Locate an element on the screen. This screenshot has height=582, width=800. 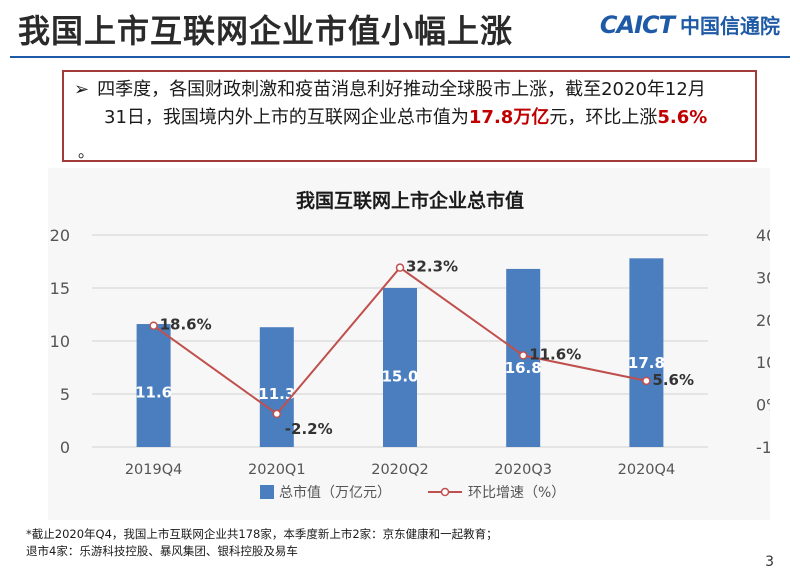
growth-value-label: 18.6% is located at coordinates (186, 325).